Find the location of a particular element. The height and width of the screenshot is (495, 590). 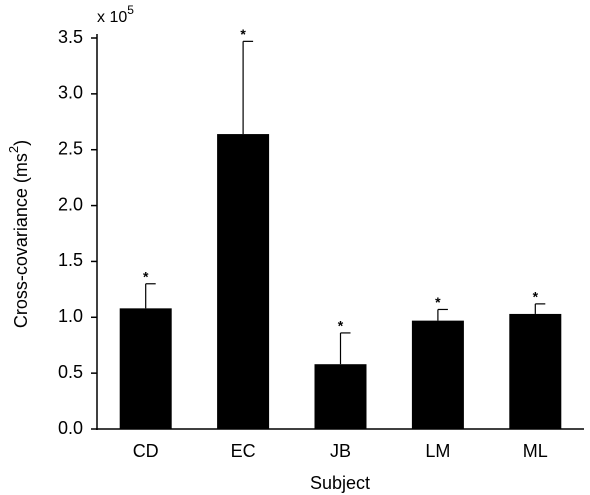

x-tick-label: EC is located at coordinates (243, 451).